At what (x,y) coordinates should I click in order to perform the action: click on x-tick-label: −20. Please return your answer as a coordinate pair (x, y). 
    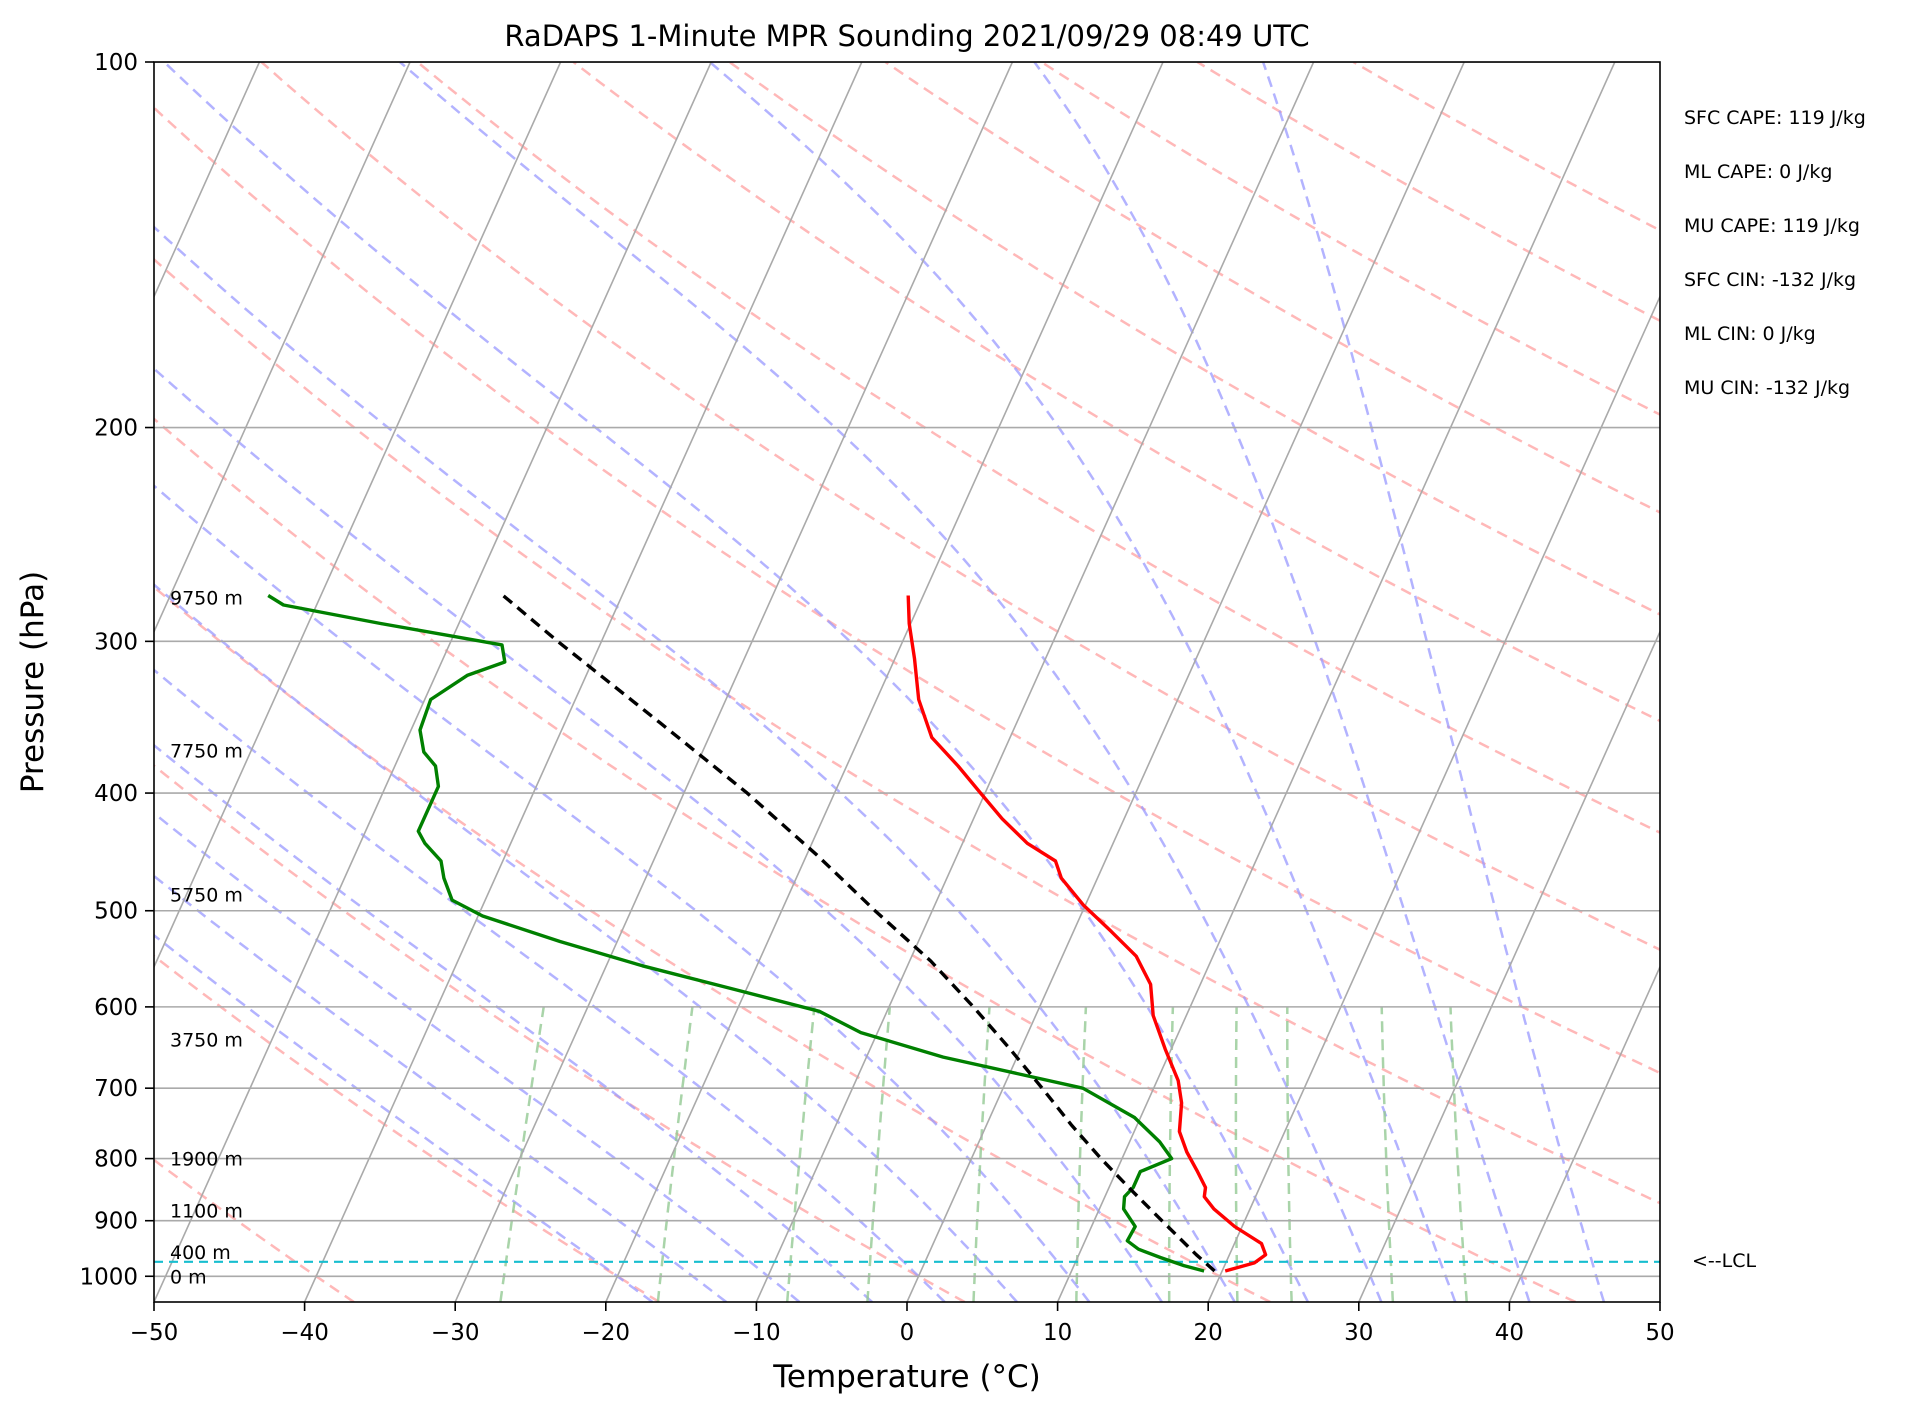
    Looking at the image, I should click on (606, 1333).